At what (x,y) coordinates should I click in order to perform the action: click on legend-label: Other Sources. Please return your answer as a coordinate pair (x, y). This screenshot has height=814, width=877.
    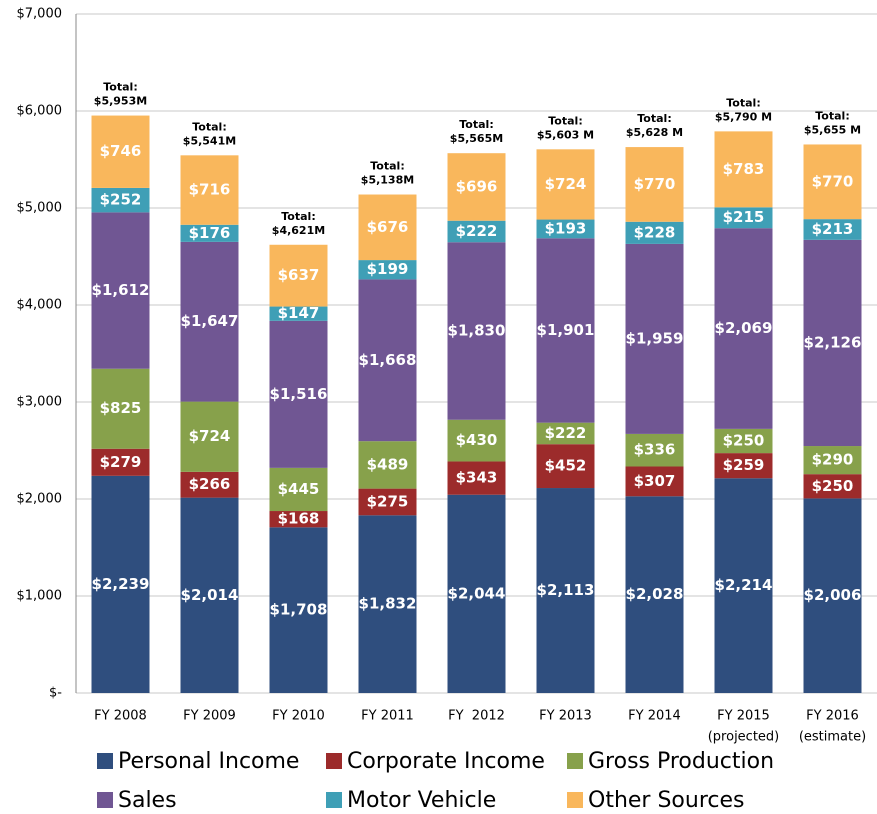
    Looking at the image, I should click on (666, 799).